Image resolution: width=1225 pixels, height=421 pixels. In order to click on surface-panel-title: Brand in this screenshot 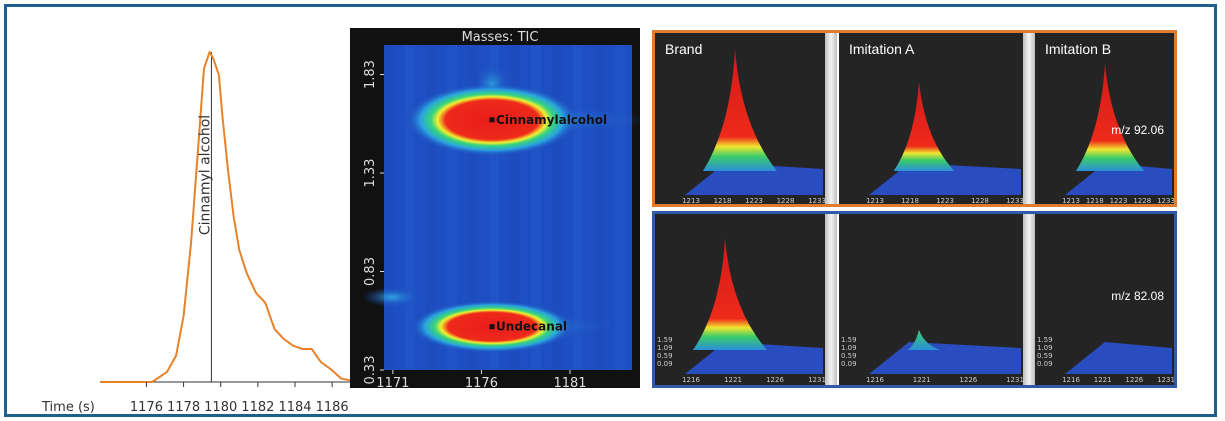, I will do `click(684, 49)`.